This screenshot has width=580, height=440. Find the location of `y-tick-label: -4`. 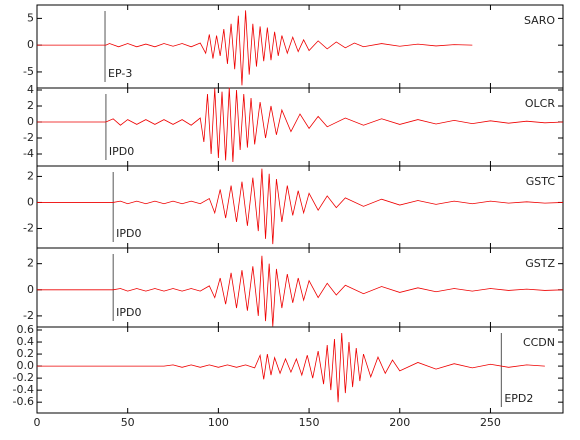

y-tick-label: -4 is located at coordinates (28, 153).